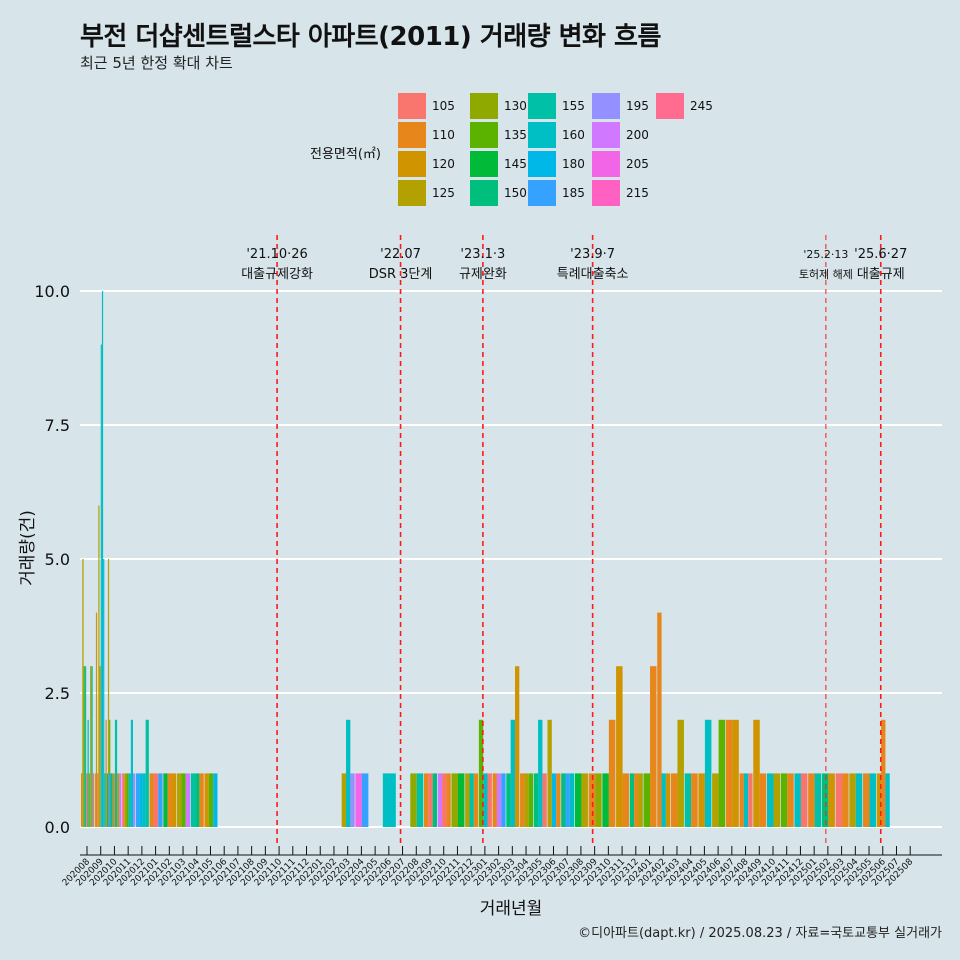  Describe the element at coordinates (277, 274) in the screenshot. I see `event-label: 대출규제강화` at that location.